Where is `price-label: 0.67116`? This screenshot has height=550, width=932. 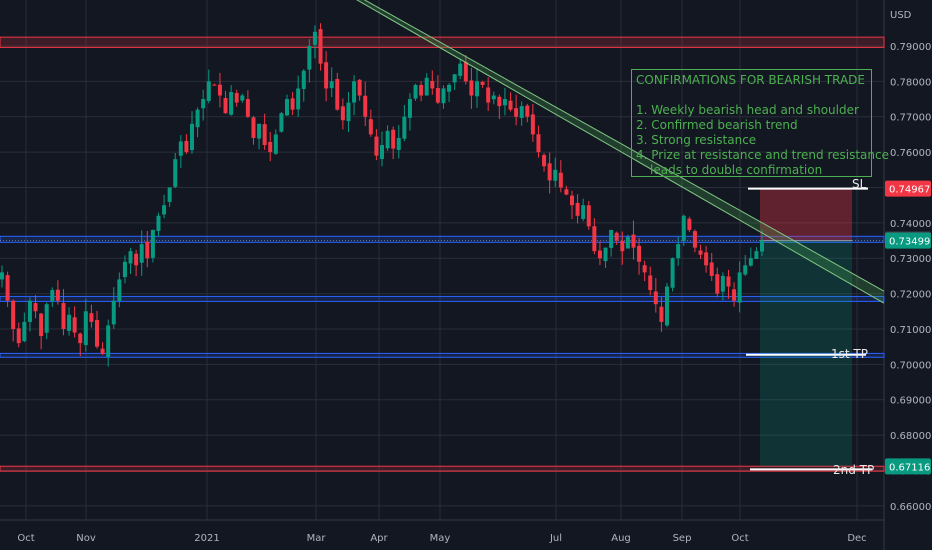
price-label: 0.67116 is located at coordinates (909, 467).